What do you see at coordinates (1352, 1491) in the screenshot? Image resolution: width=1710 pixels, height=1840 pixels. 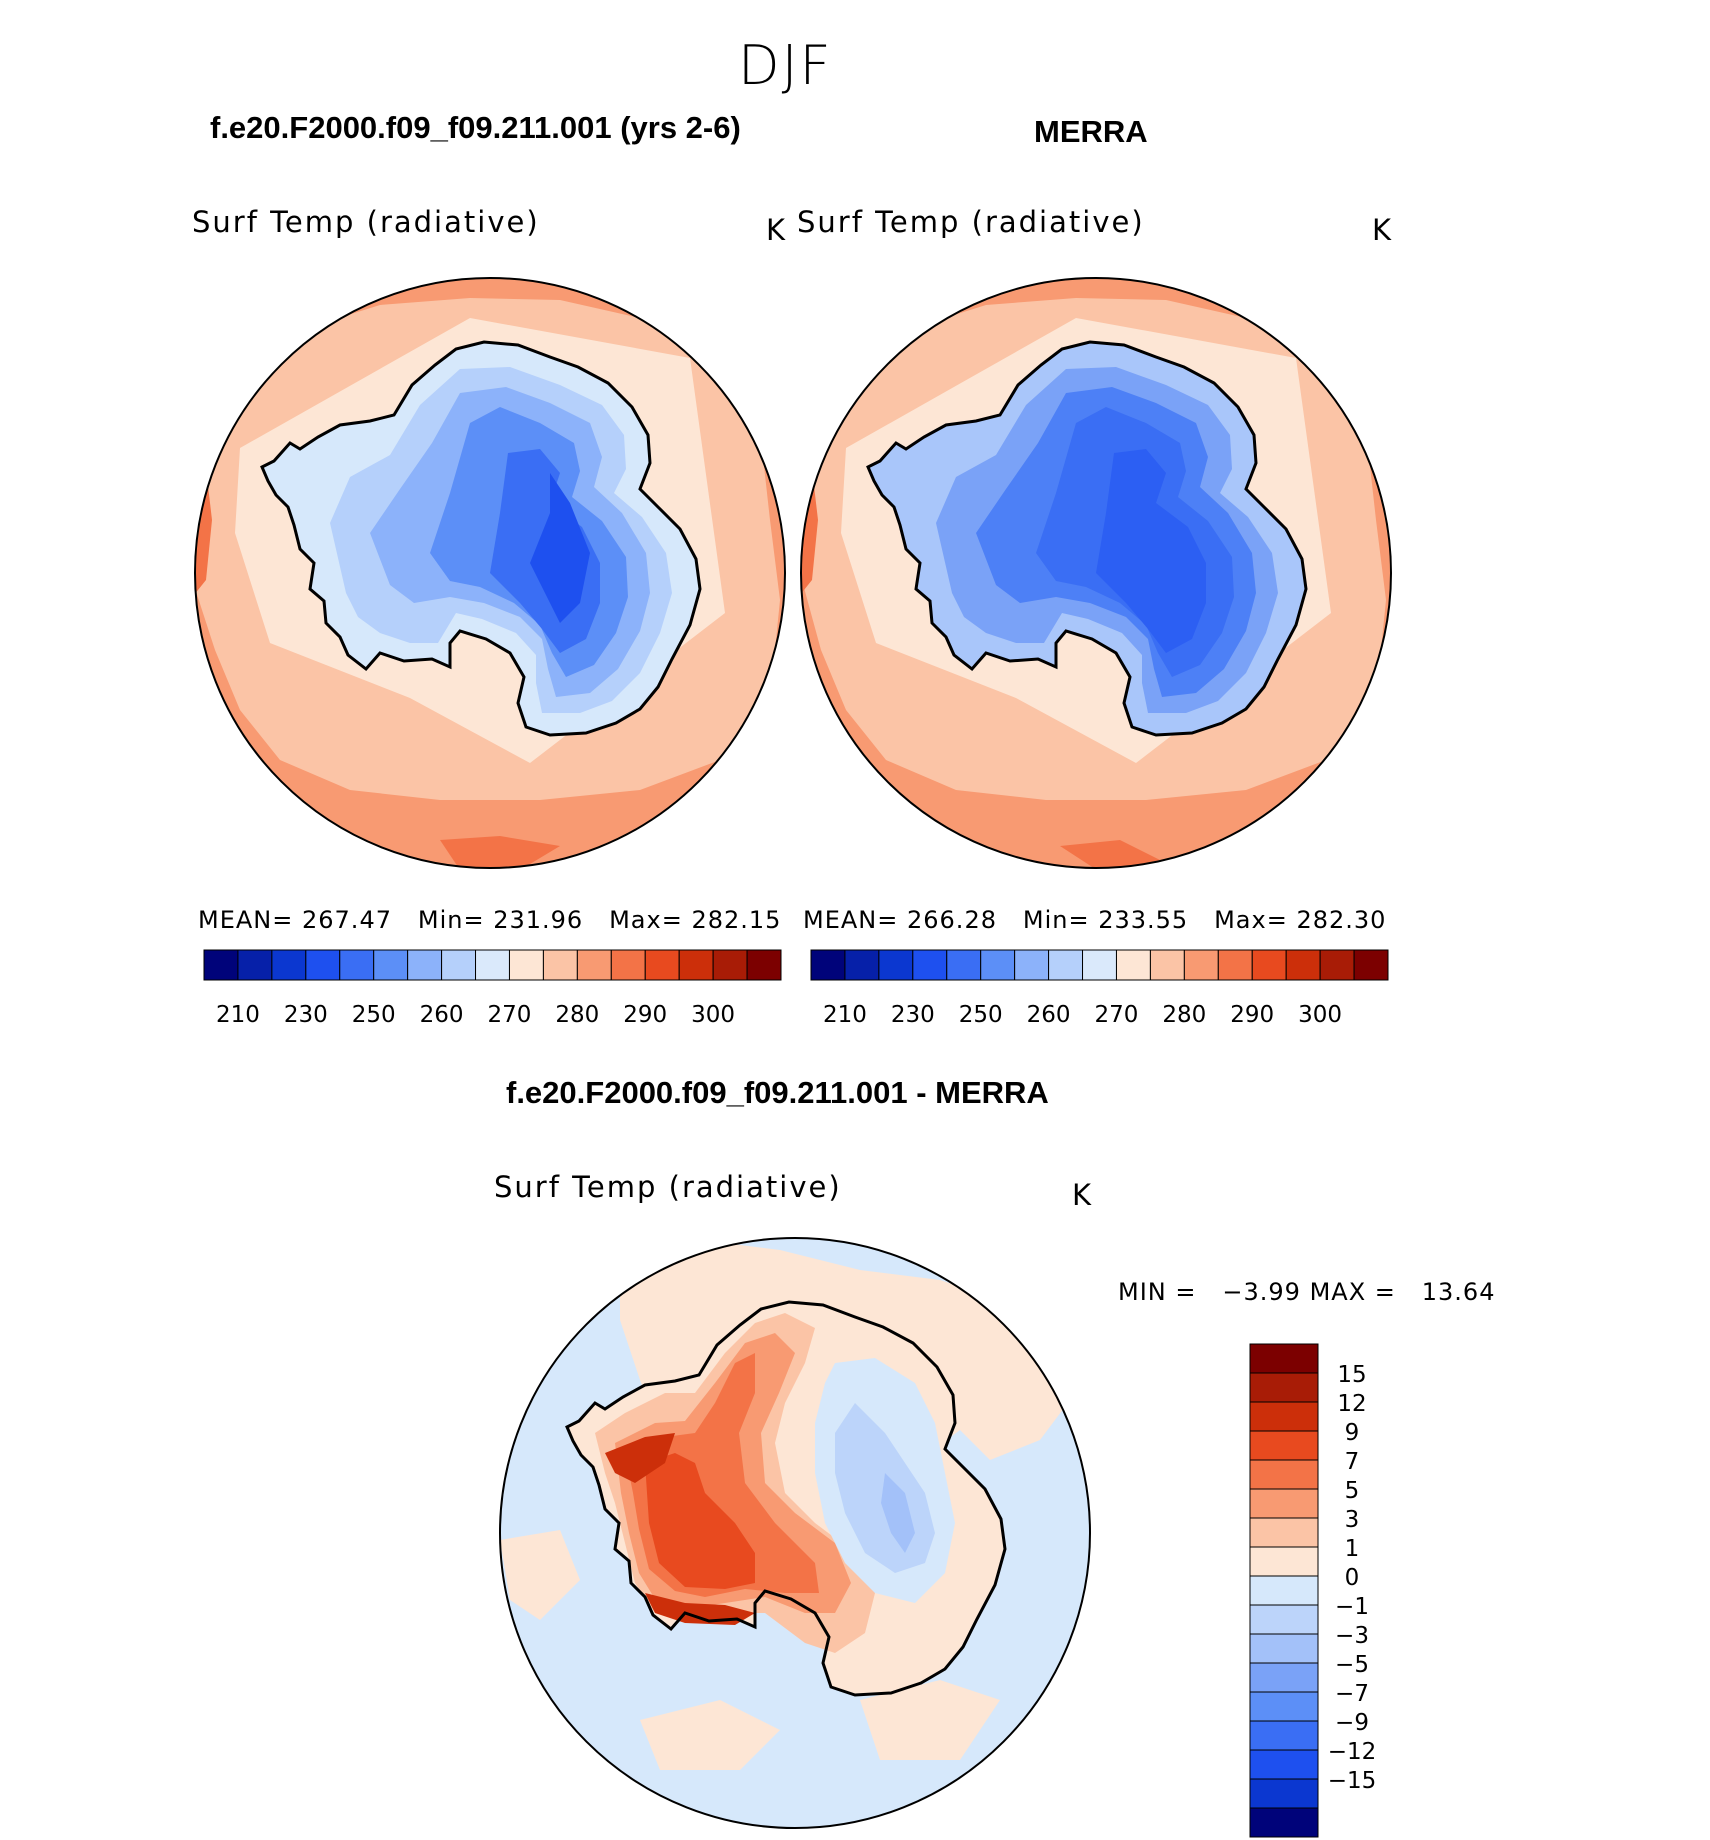 I see `colorbar-tick-label: 5` at bounding box center [1352, 1491].